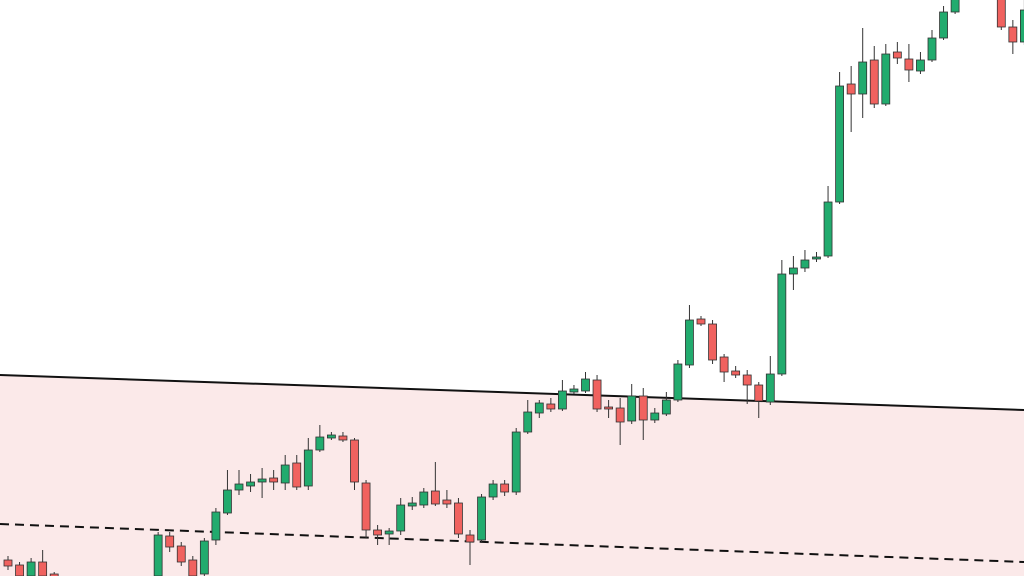 The width and height of the screenshot is (1024, 576). What do you see at coordinates (512, 392) in the screenshot?
I see `trend-line` at bounding box center [512, 392].